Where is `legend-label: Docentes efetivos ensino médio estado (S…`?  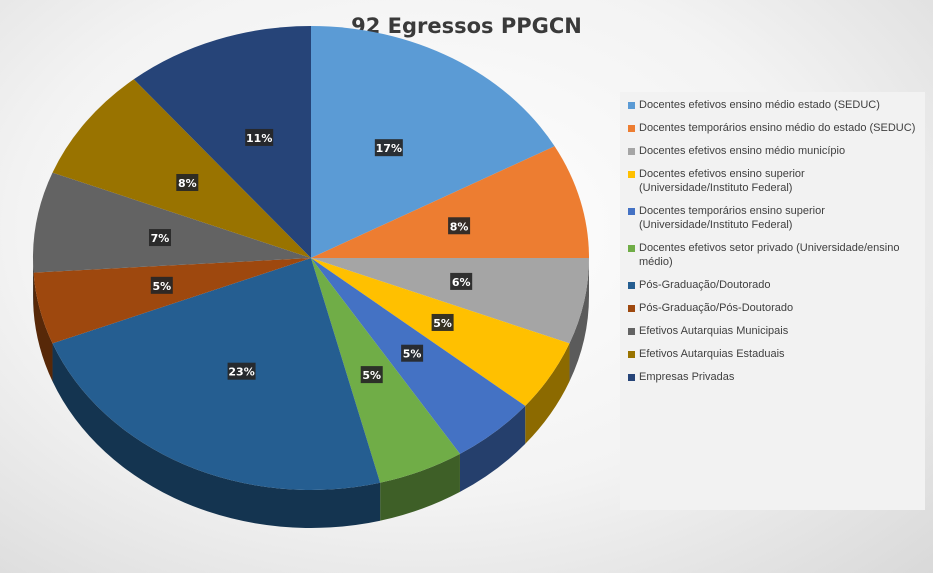
legend-label: Docentes efetivos ensino médio estado (S… is located at coordinates (759, 105).